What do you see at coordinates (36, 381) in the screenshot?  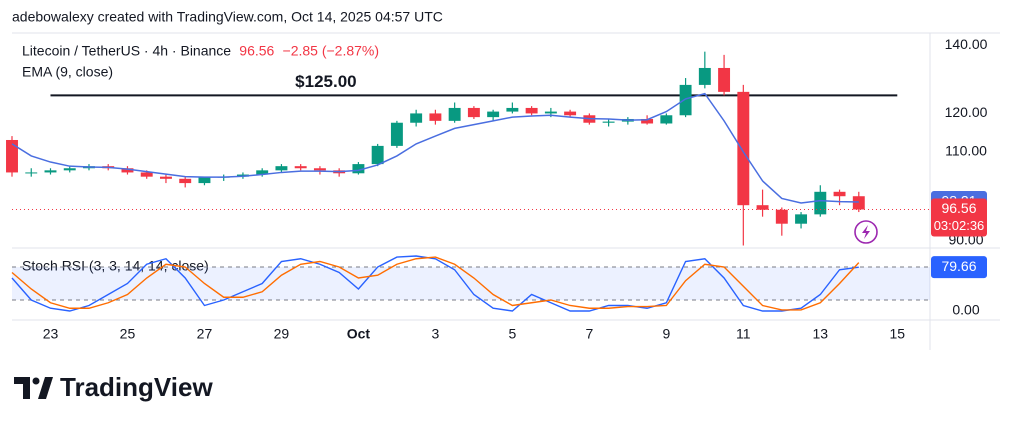 I see `logo-dot` at bounding box center [36, 381].